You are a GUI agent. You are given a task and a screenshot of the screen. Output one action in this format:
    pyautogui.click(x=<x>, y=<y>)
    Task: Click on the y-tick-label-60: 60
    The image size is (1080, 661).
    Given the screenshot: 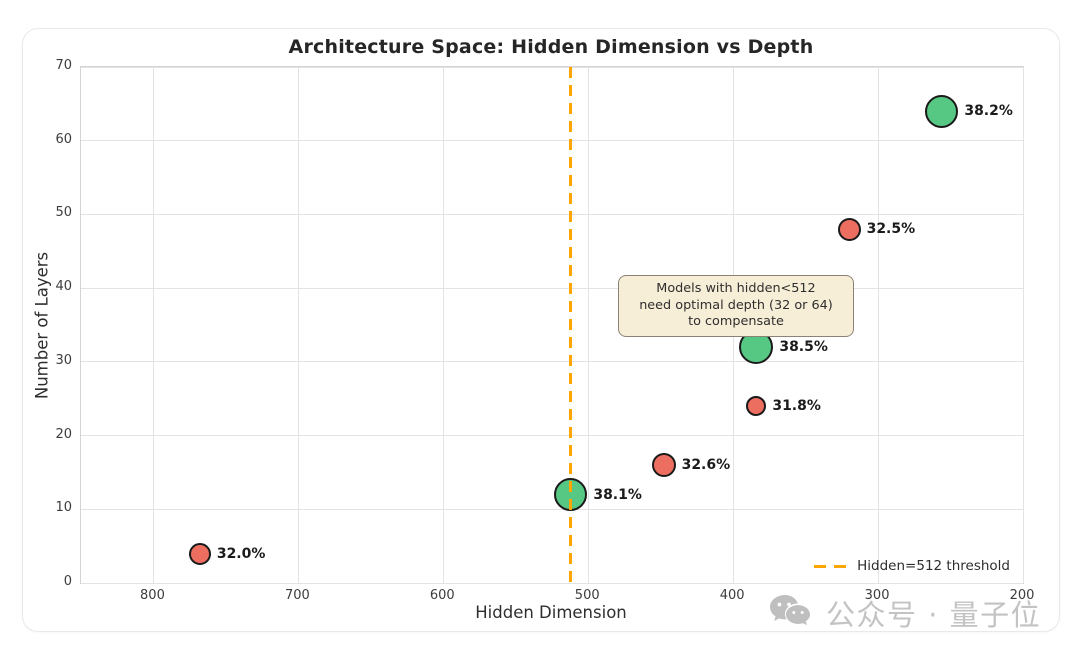 What is the action you would take?
    pyautogui.click(x=63, y=139)
    